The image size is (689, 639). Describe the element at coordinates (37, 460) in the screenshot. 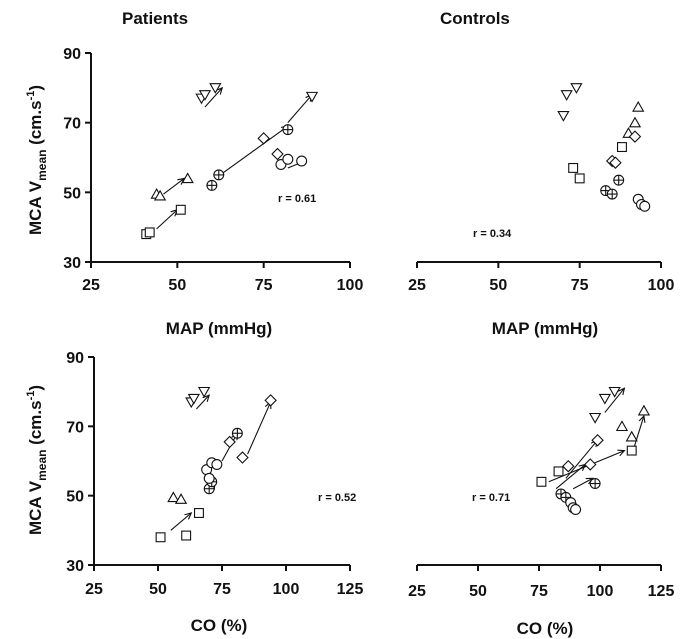

I see `y-axis-label-bottom: MCA Vmean (cm.s-1)` at that location.